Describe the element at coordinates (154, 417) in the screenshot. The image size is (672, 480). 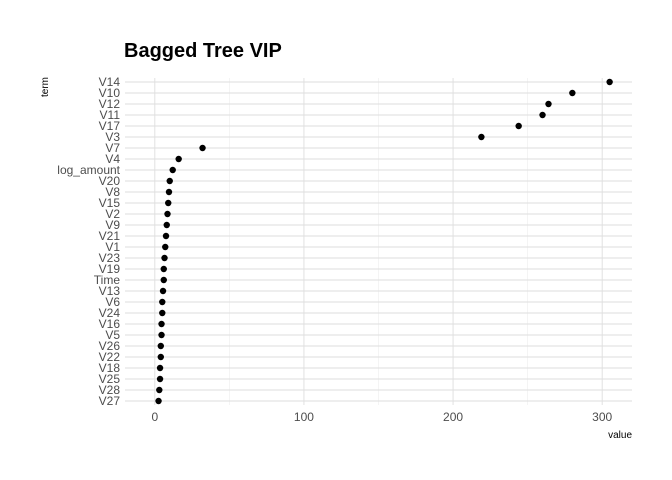
I see `x-tick-label: 0` at that location.